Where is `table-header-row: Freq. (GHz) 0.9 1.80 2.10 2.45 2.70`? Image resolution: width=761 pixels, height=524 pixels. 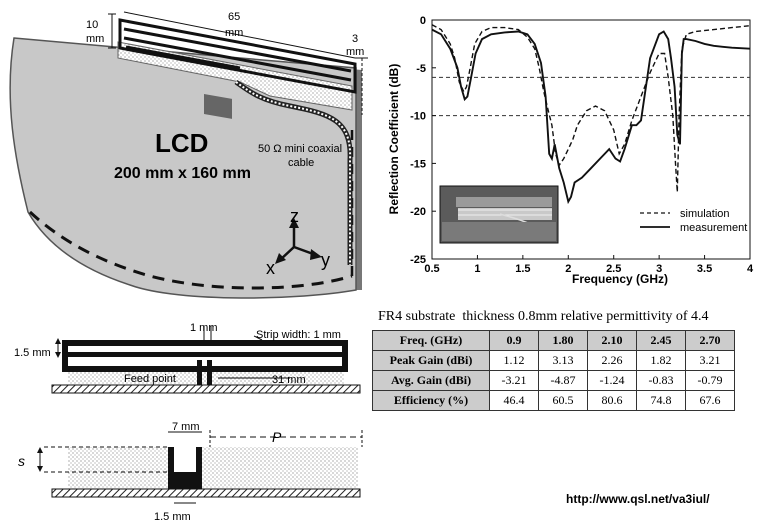
table-header-row: Freq. (GHz) 0.9 1.80 2.10 2.45 2.70 is located at coordinates (553, 340).